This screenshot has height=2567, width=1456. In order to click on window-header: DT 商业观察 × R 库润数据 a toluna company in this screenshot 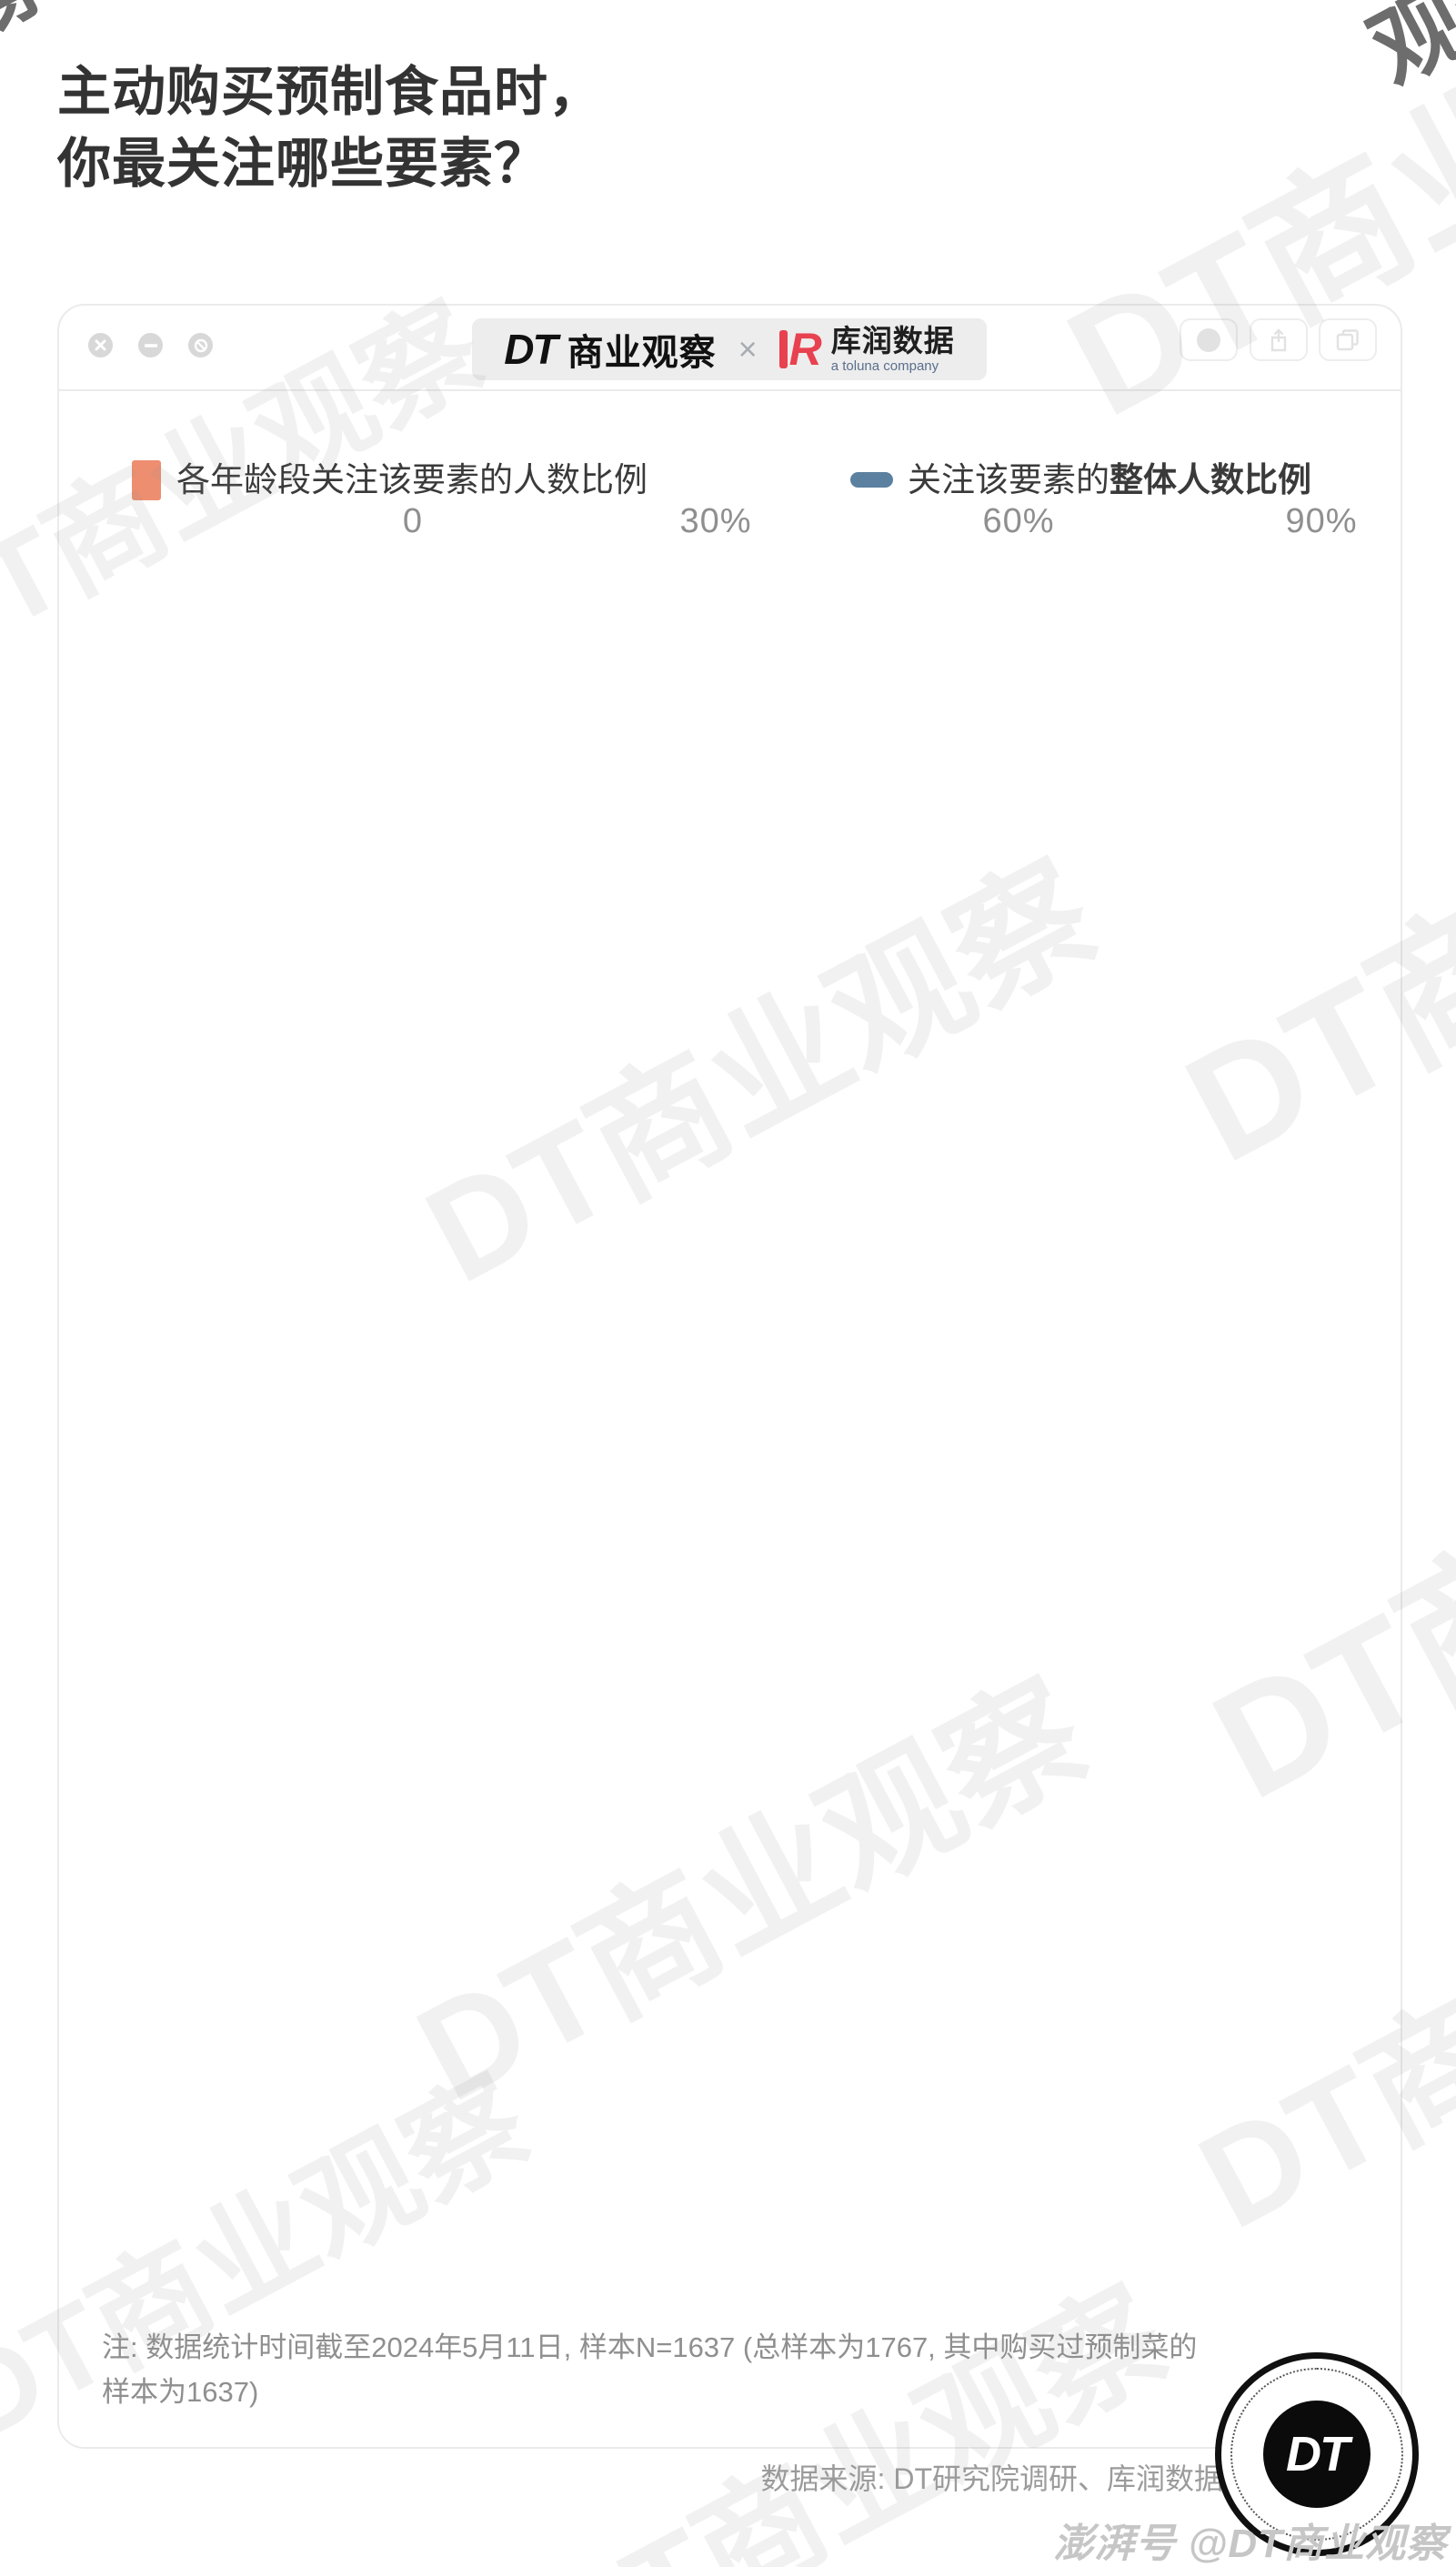, I will do `click(730, 348)`.